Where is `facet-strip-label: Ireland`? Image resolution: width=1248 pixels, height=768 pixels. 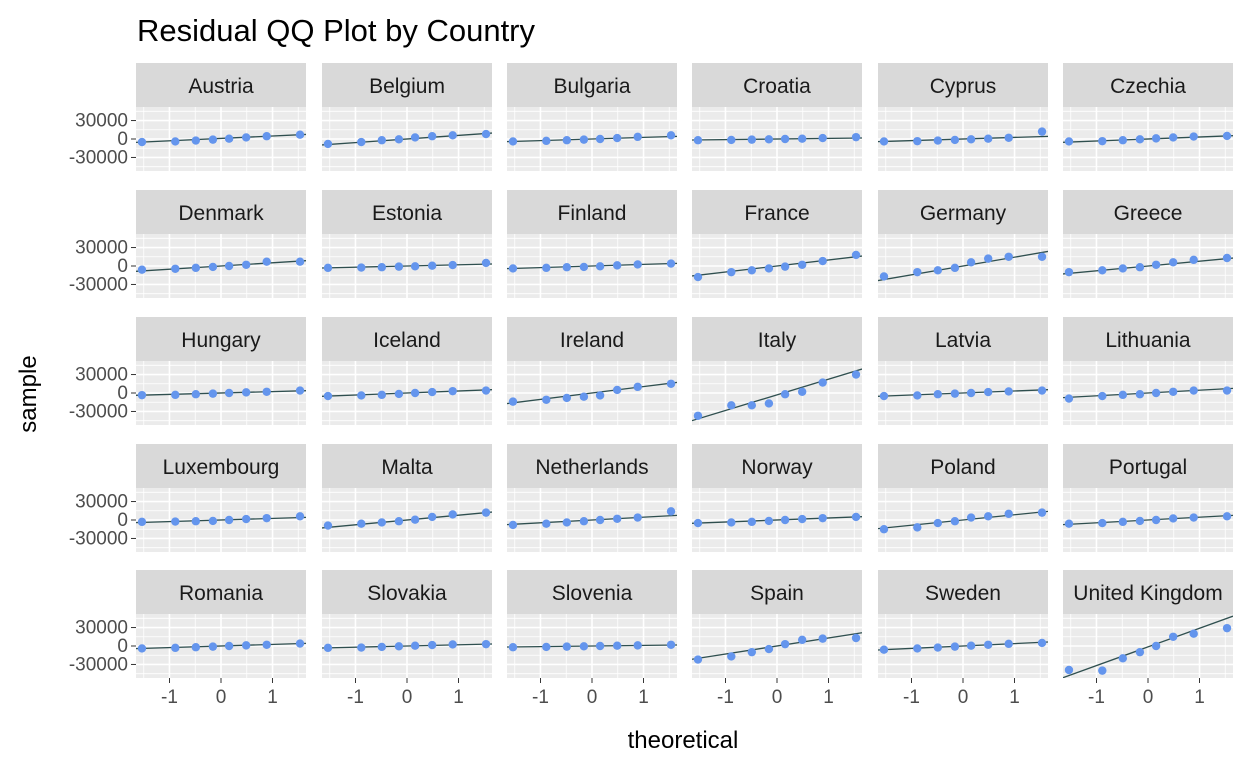 facet-strip-label: Ireland is located at coordinates (592, 340).